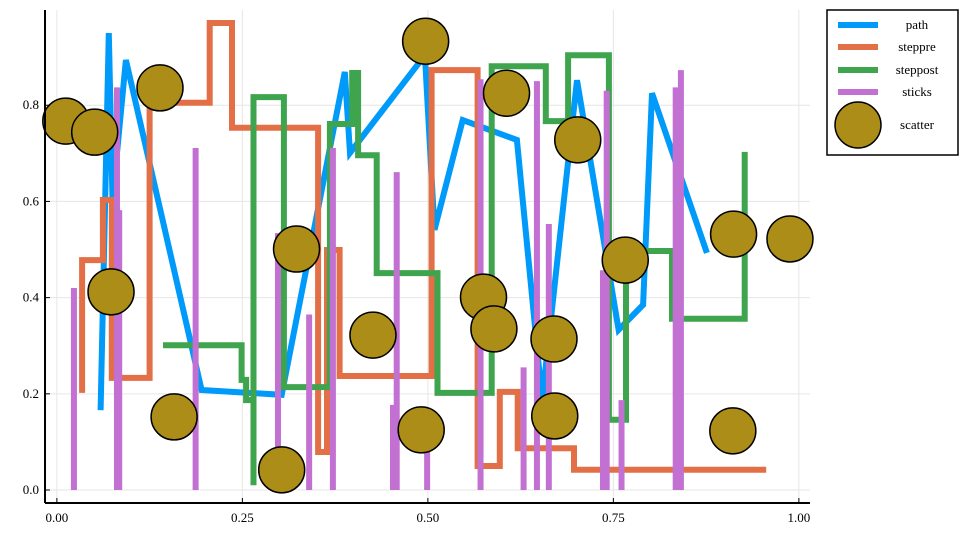 This screenshot has height=543, width=970. What do you see at coordinates (798, 517) in the screenshot?
I see `x-tick-label: 1.00` at bounding box center [798, 517].